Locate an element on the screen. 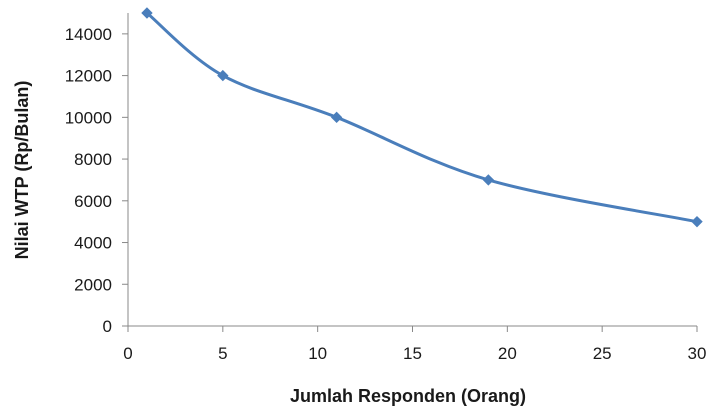 The image size is (708, 415). y-tick-label: 6000 is located at coordinates (93, 201).